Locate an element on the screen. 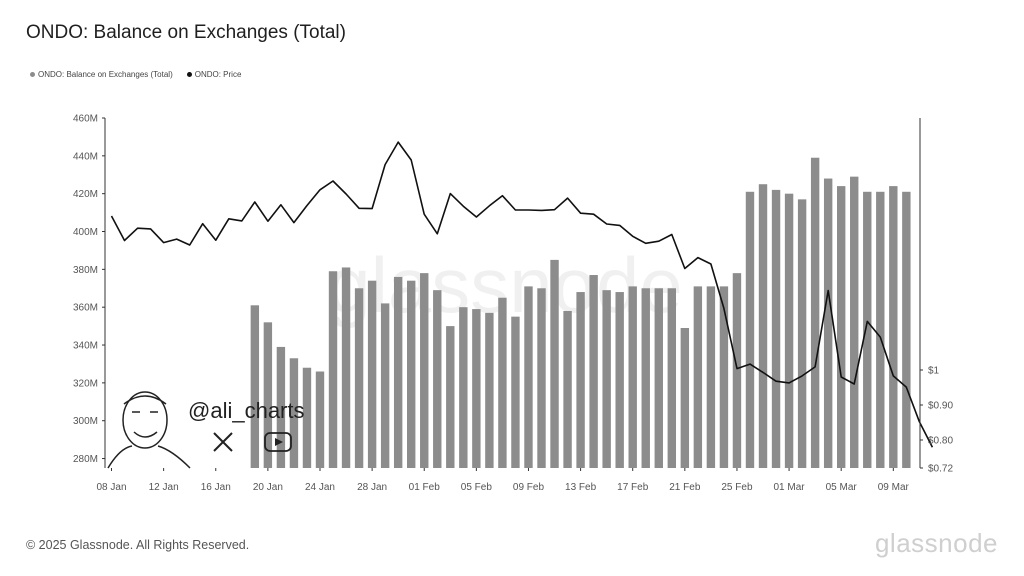  legend-item-balance: ONDO: Balance on Exchanges (Total) is located at coordinates (101, 74).